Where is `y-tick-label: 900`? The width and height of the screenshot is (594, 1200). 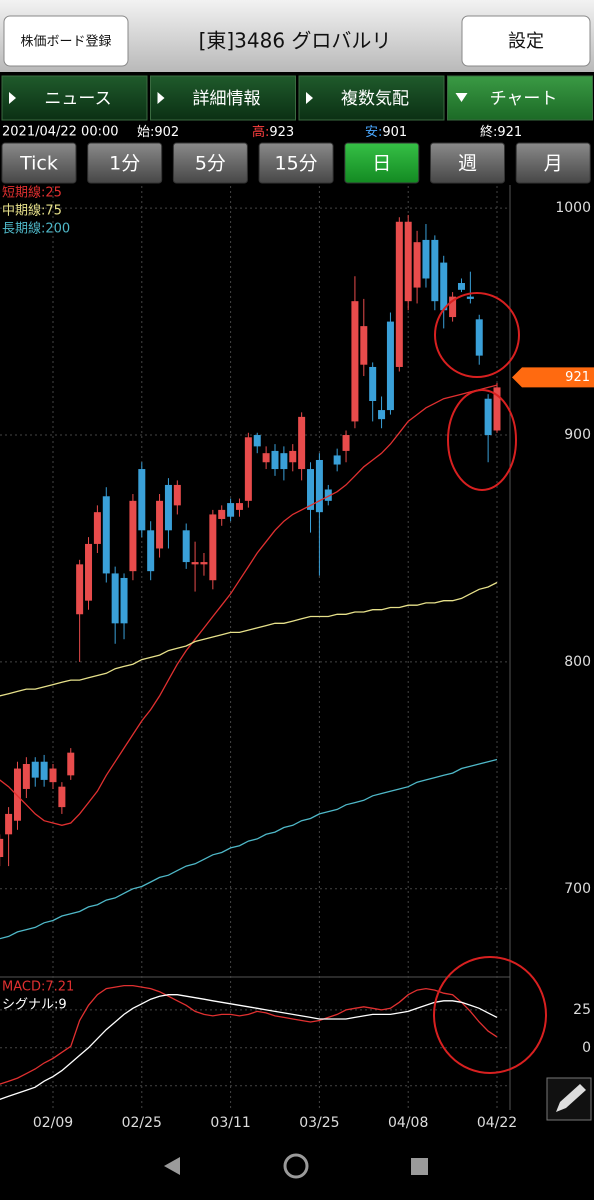
y-tick-label: 900 is located at coordinates (577, 435).